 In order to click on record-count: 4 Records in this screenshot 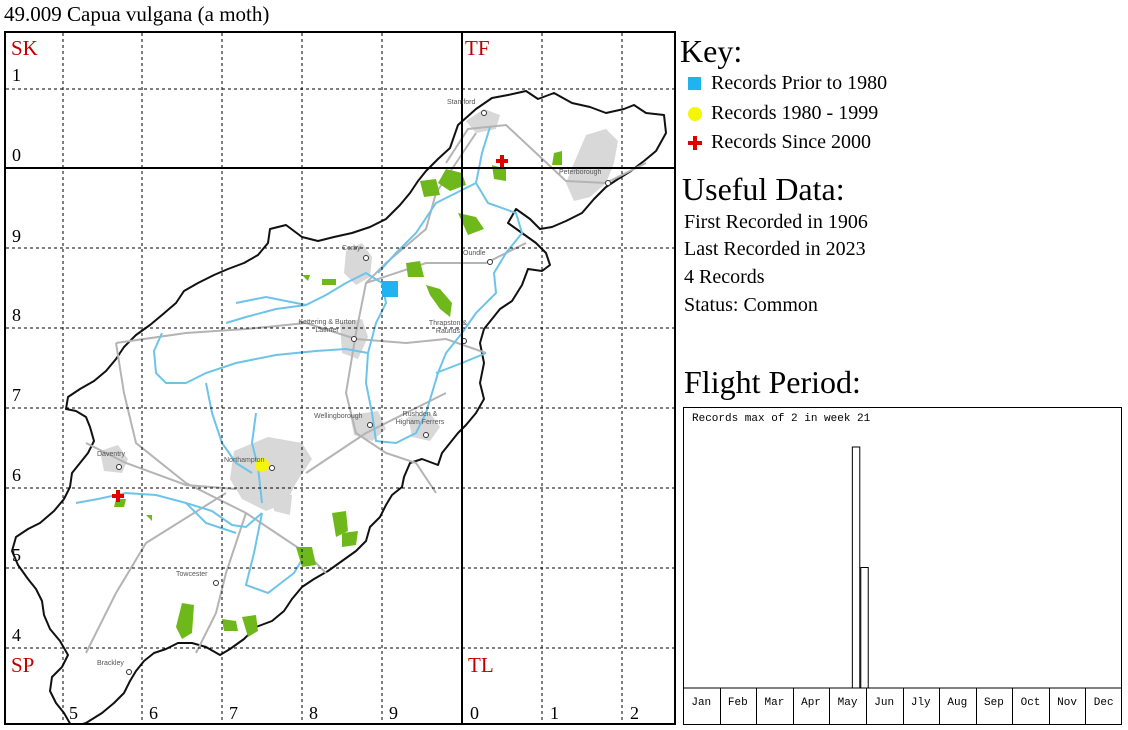, I will do `click(724, 277)`.